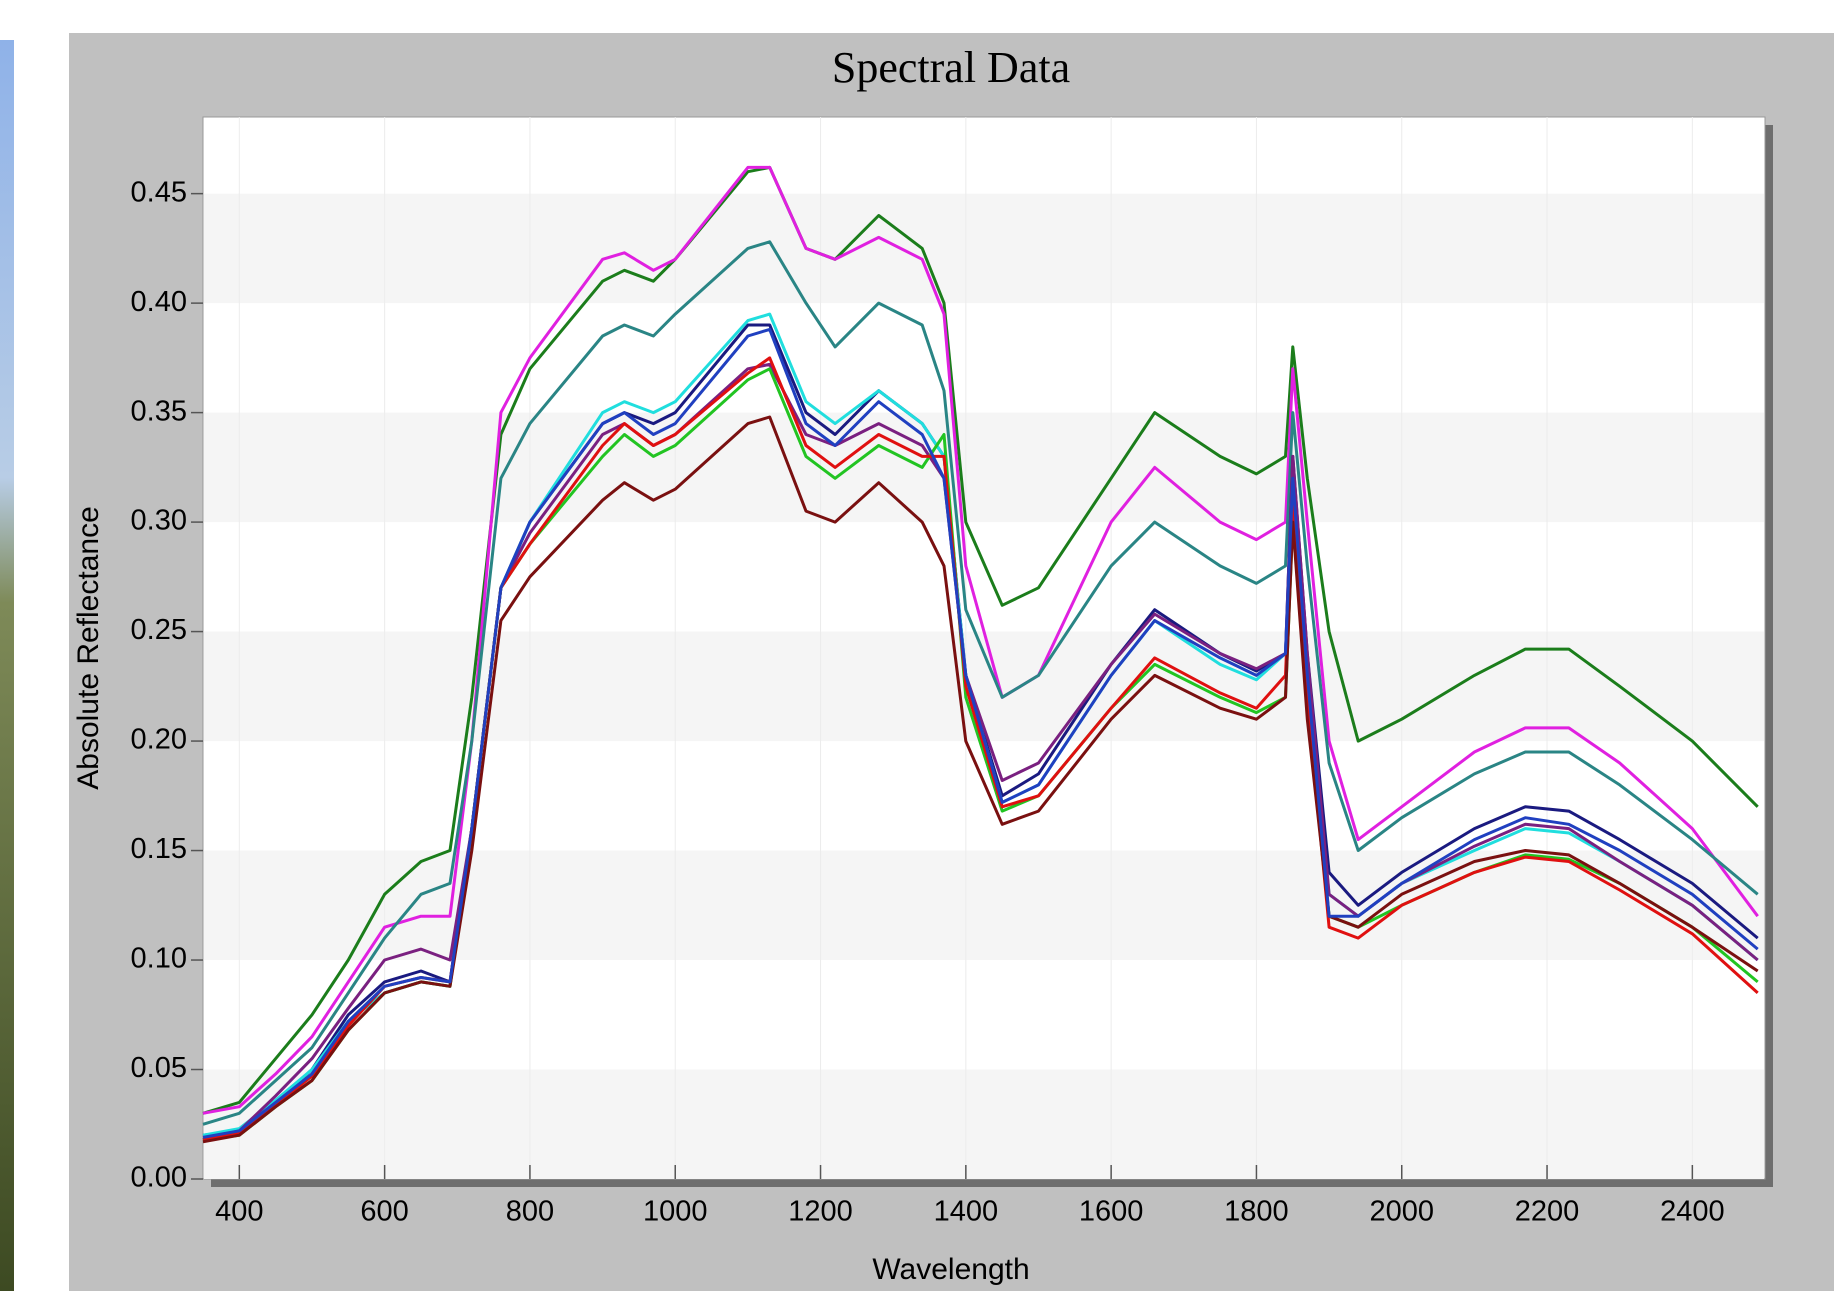 The width and height of the screenshot is (1834, 1291). What do you see at coordinates (159, 411) in the screenshot?
I see `y-tick-label: 0.35` at bounding box center [159, 411].